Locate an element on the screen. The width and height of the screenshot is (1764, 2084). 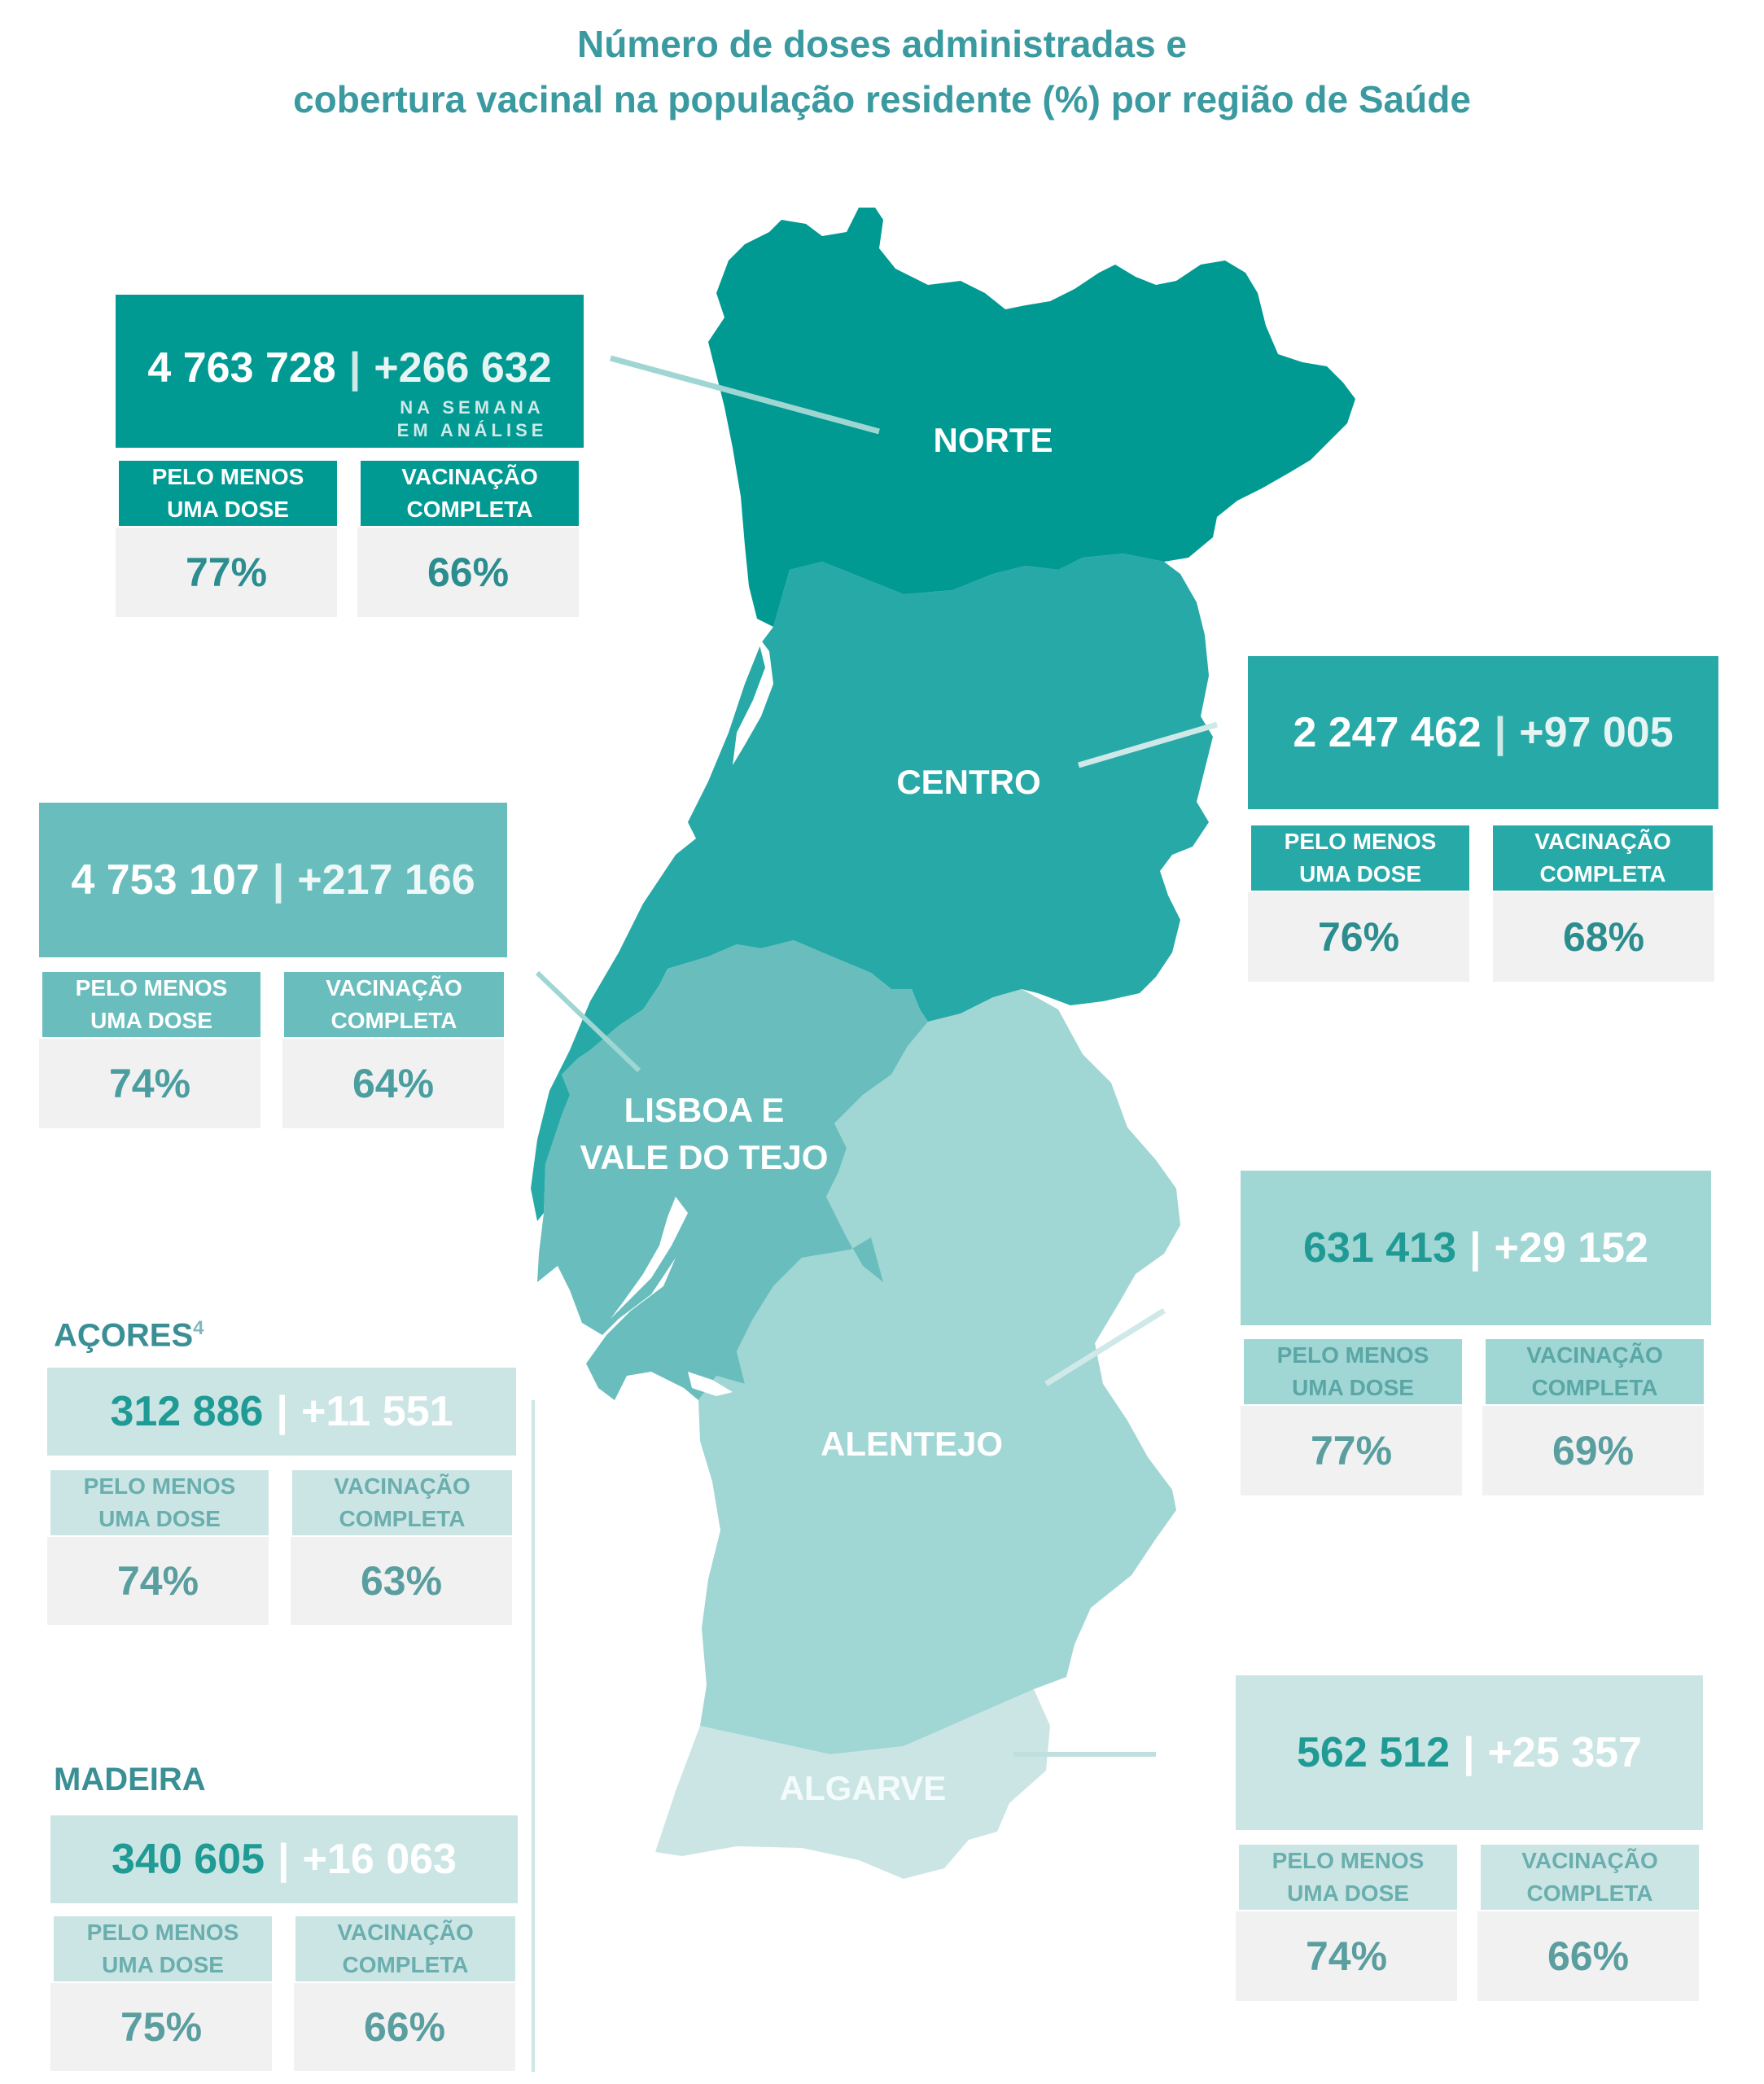
alentejo-complete-value: 69% is located at coordinates (1593, 1450).